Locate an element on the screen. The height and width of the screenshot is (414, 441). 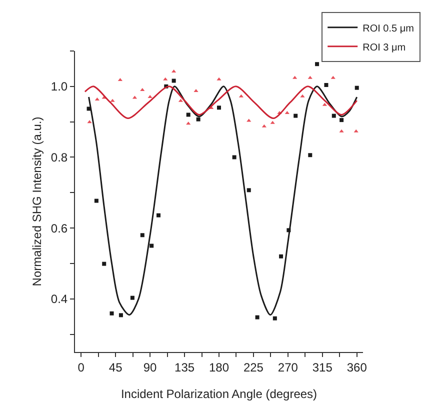
legend-label: ROI 0.5 μm is located at coordinates (388, 28).